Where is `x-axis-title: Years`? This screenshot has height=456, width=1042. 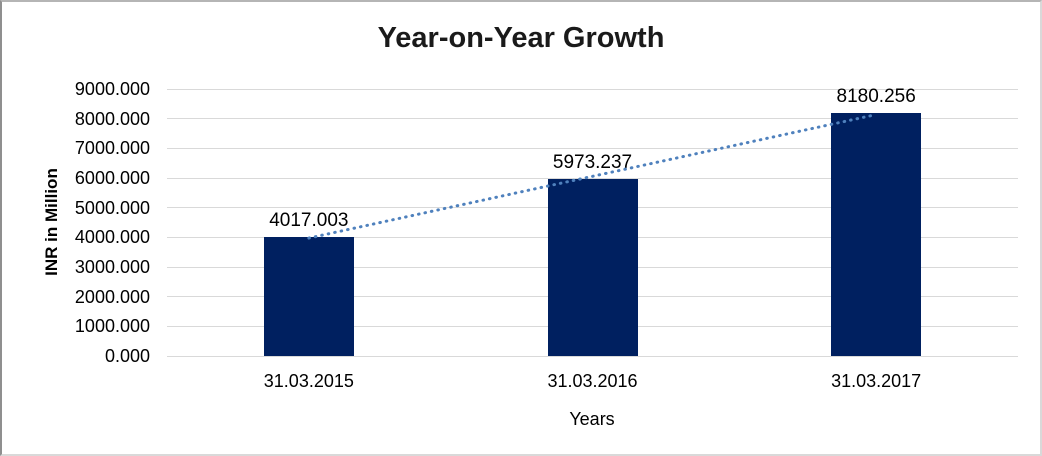
x-axis-title: Years is located at coordinates (592, 419).